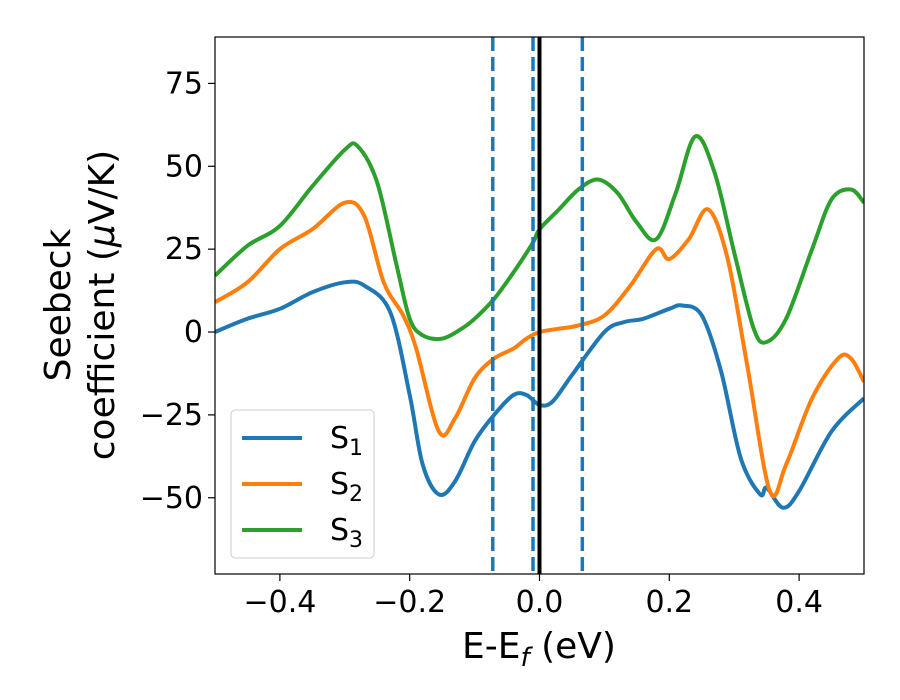 This screenshot has height=700, width=900. I want to click on x-tick-label: 0.4, so click(799, 602).